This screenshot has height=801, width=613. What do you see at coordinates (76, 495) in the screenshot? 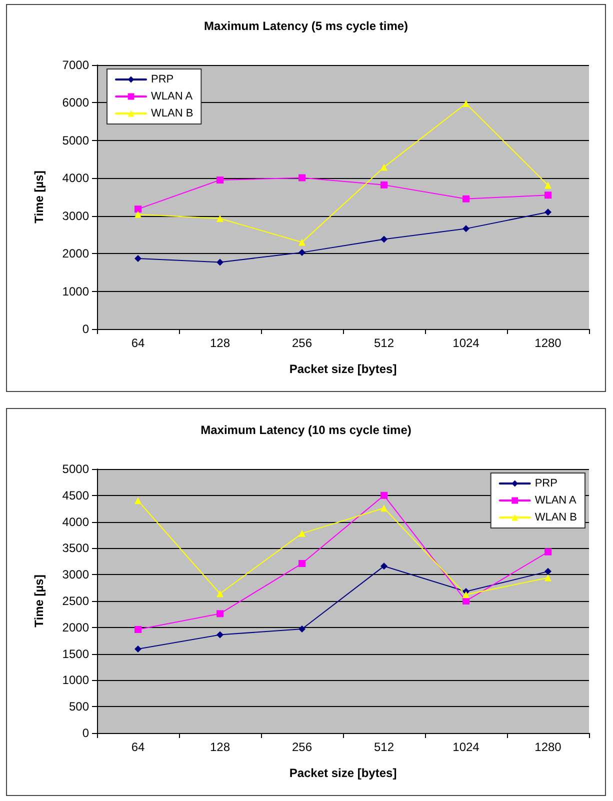
I see `y-tick-label: 4500` at bounding box center [76, 495].